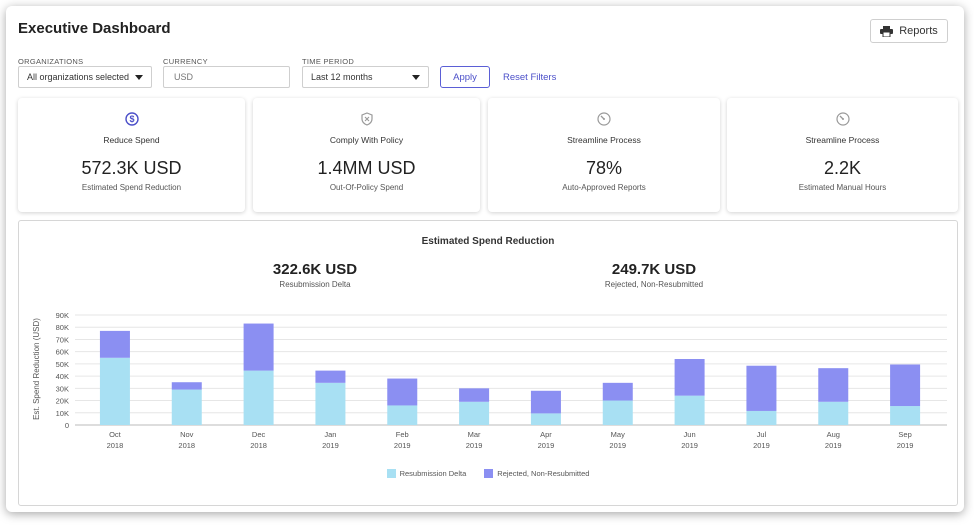 Image resolution: width=974 pixels, height=526 pixels. I want to click on reset-filters-link: Reset Filters, so click(530, 77).